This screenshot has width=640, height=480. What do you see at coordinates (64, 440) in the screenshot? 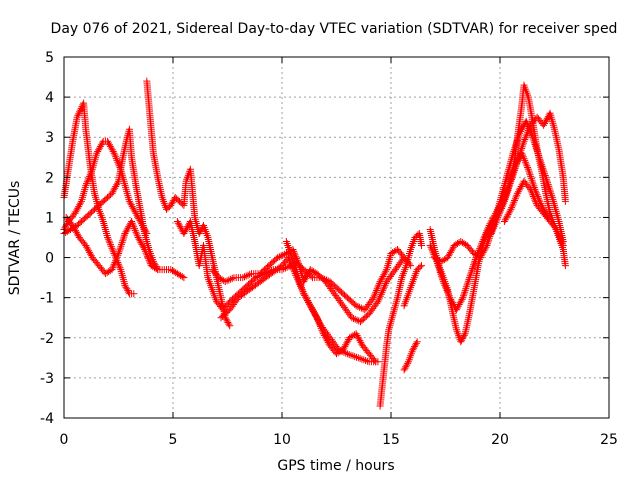
I see `x-tick-label: 0` at bounding box center [64, 440].